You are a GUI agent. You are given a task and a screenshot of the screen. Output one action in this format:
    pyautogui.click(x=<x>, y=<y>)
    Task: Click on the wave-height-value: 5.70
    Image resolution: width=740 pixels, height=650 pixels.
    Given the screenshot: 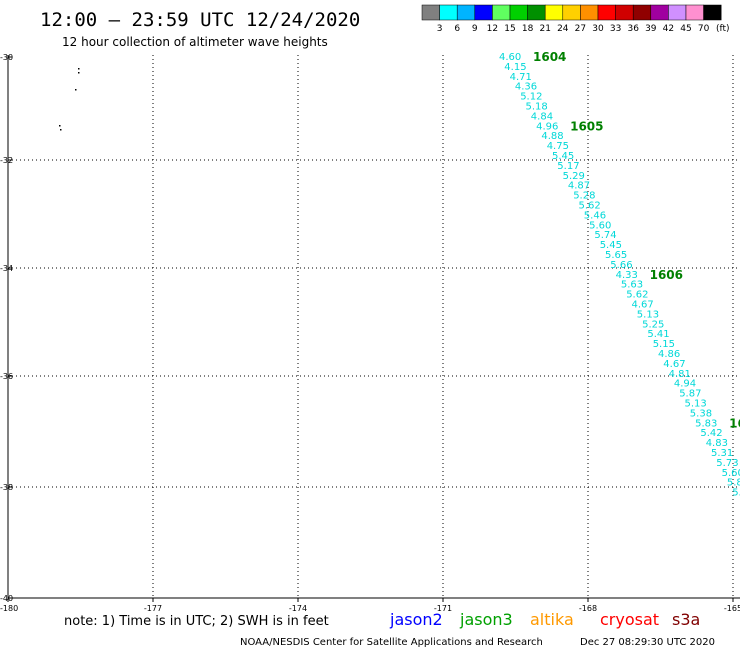 What is the action you would take?
    pyautogui.click(x=736, y=493)
    